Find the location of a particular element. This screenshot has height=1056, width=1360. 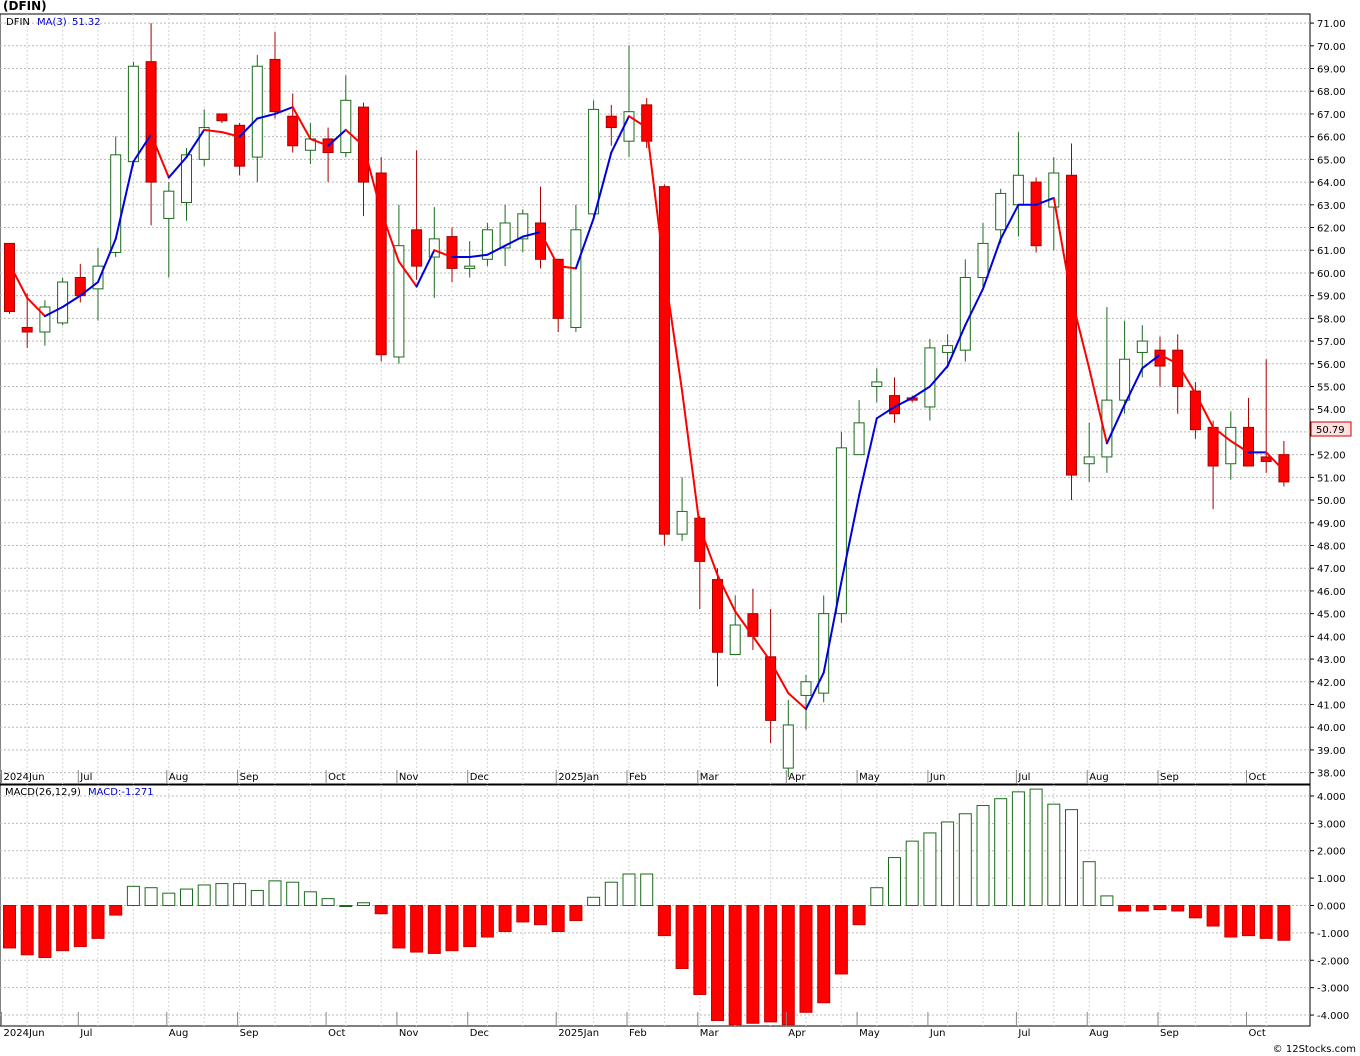

macd-month-label: Aug is located at coordinates (1099, 1033).